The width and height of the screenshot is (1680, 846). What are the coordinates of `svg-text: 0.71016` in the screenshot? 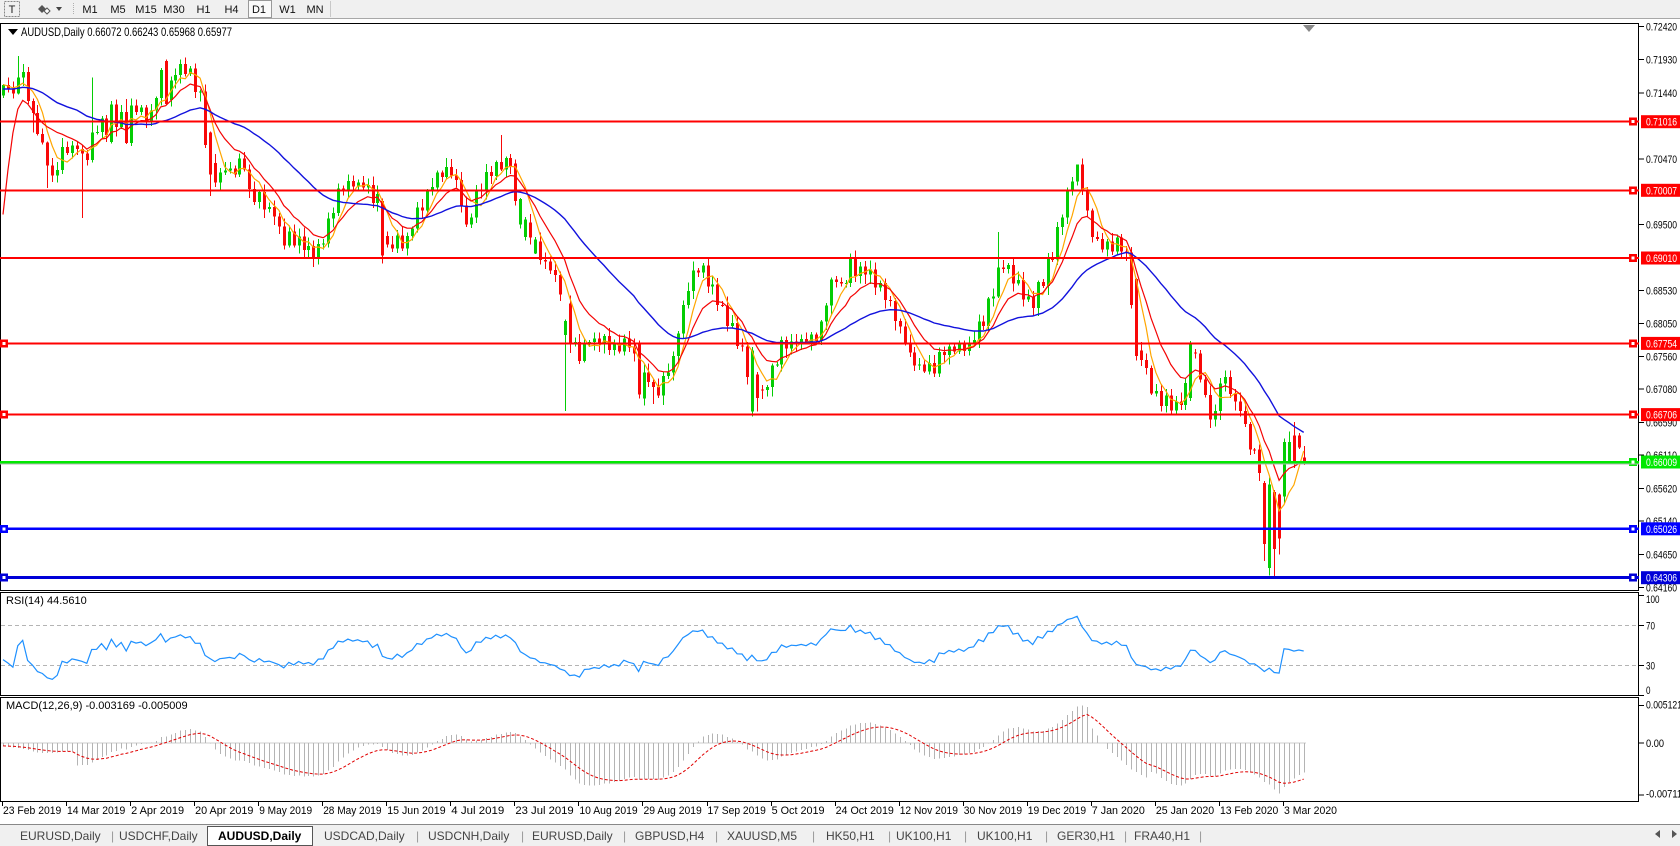 It's located at (1661, 123).